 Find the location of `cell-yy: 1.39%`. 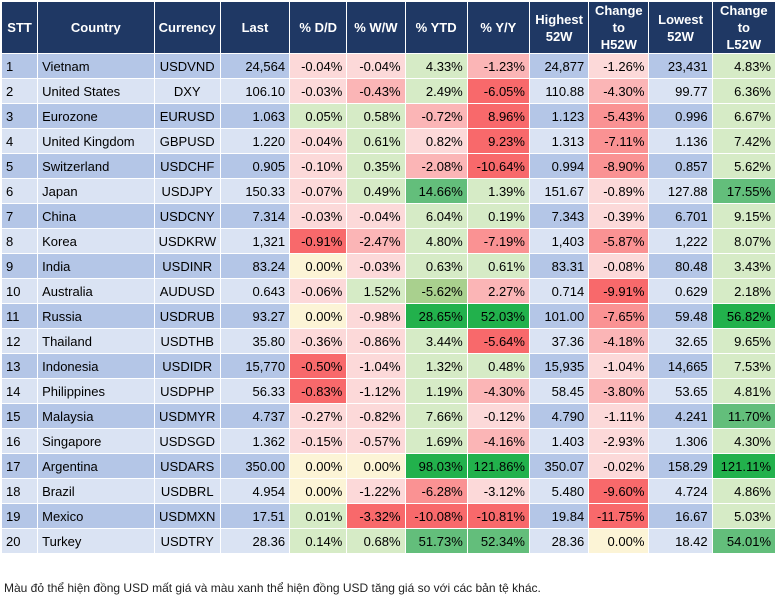

cell-yy: 1.39% is located at coordinates (498, 191).